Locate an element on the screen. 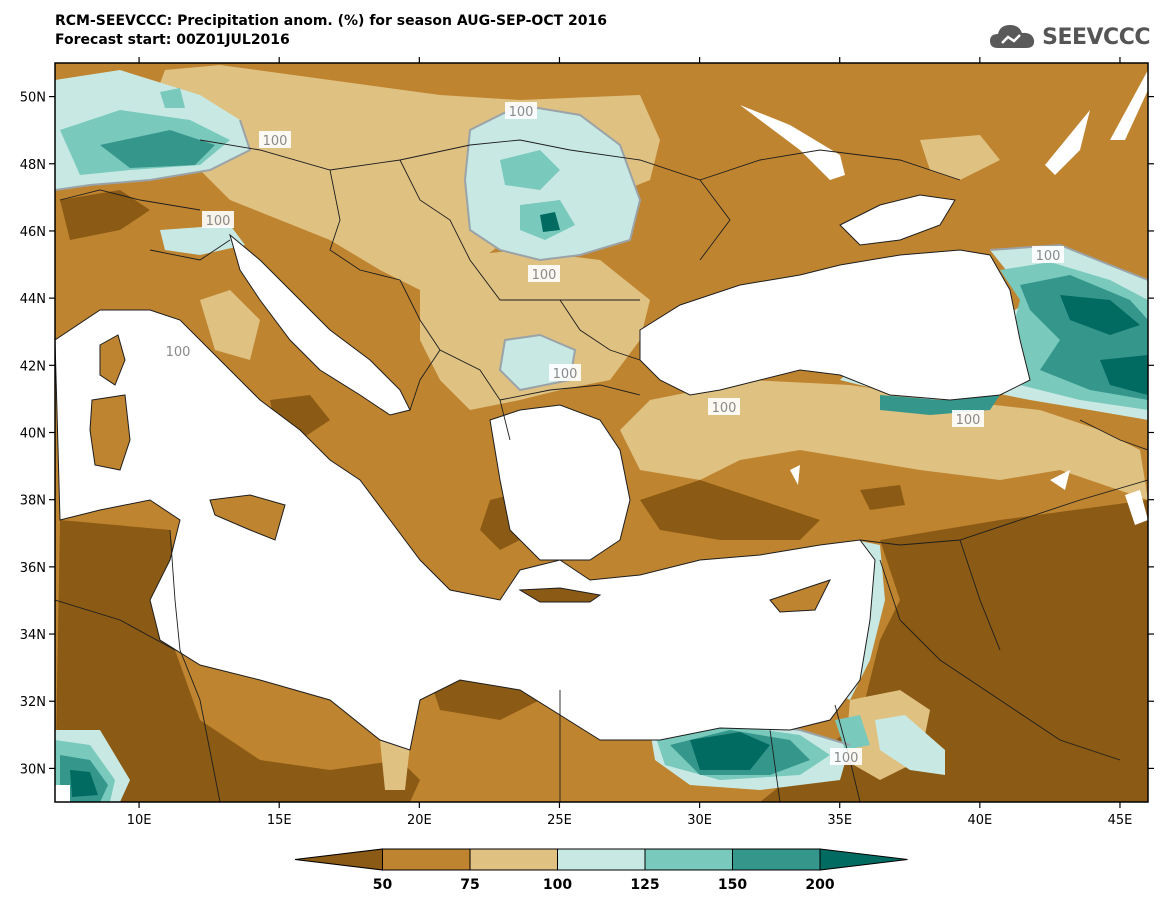  colorbar-label: 75 is located at coordinates (469, 885).